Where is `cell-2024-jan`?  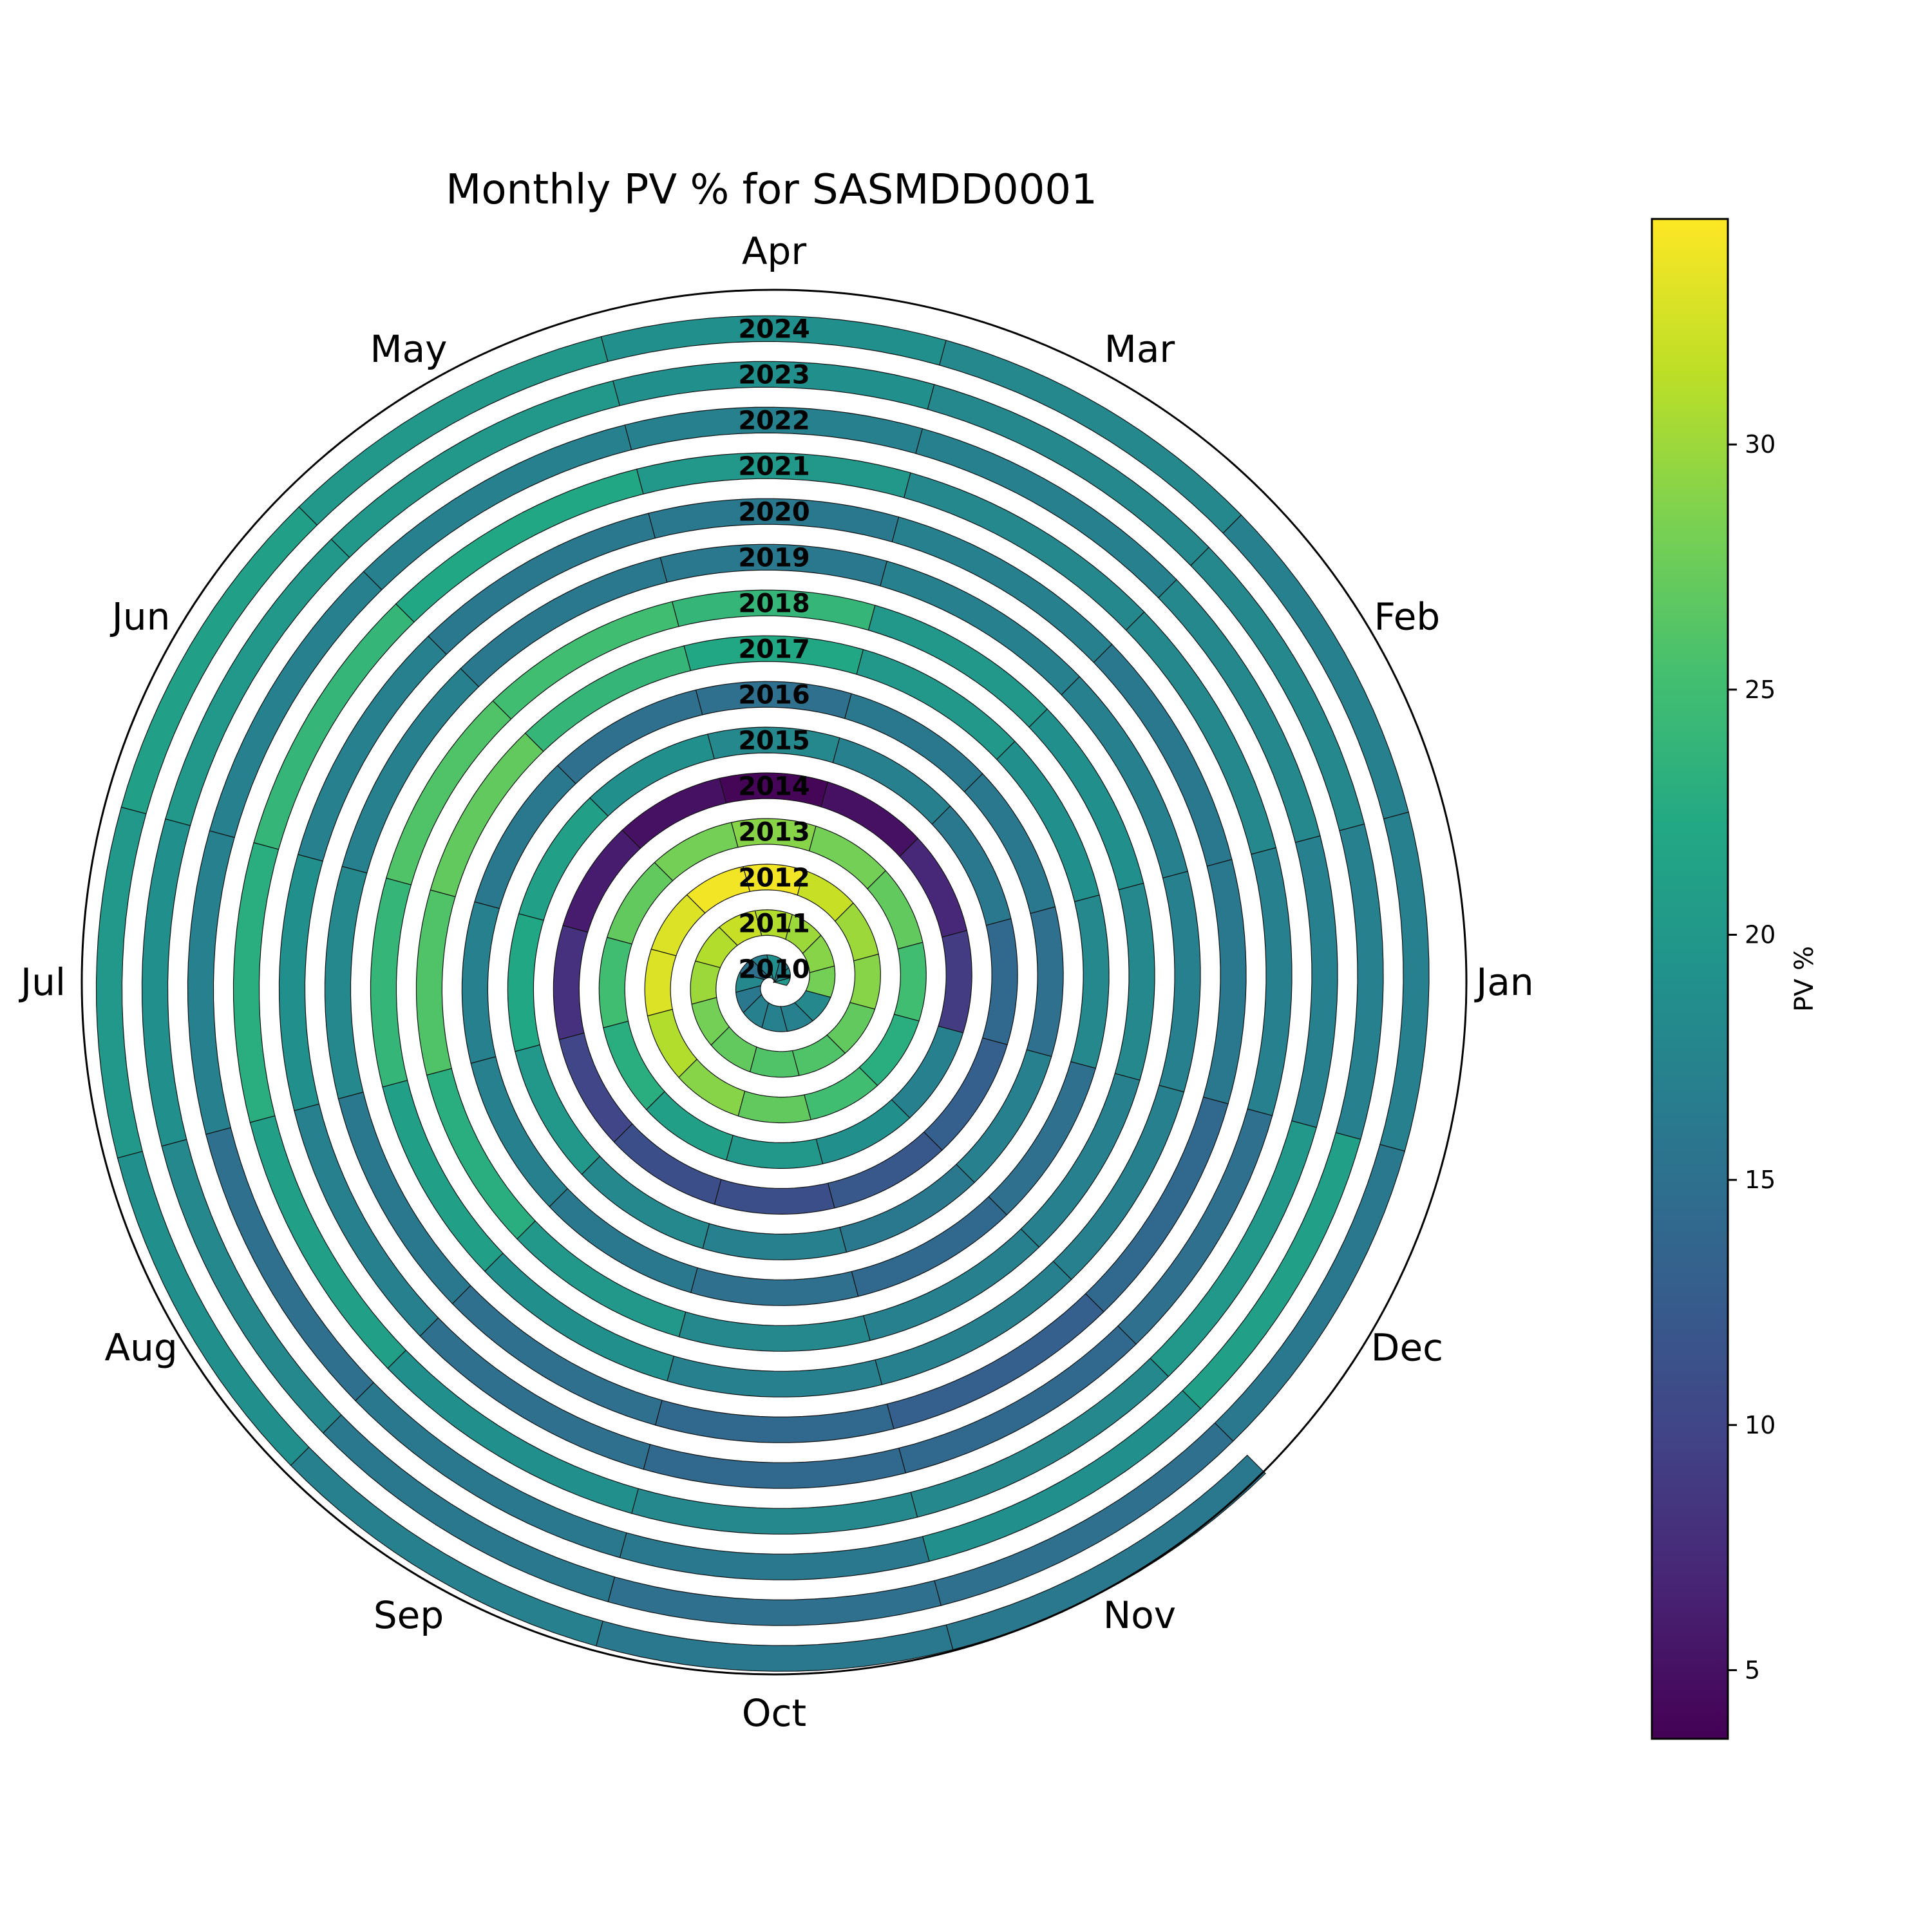
cell-2024-jan is located at coordinates (1405, 981).